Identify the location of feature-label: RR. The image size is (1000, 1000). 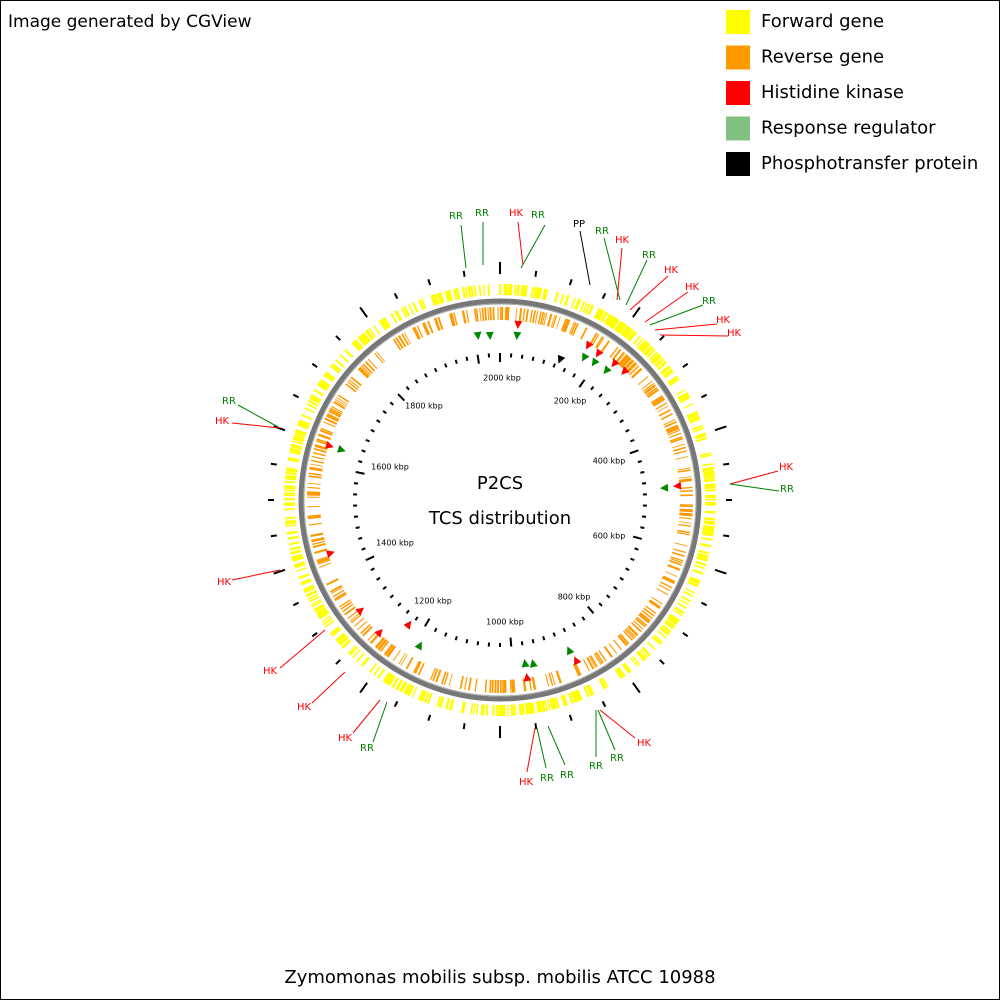
(547, 778).